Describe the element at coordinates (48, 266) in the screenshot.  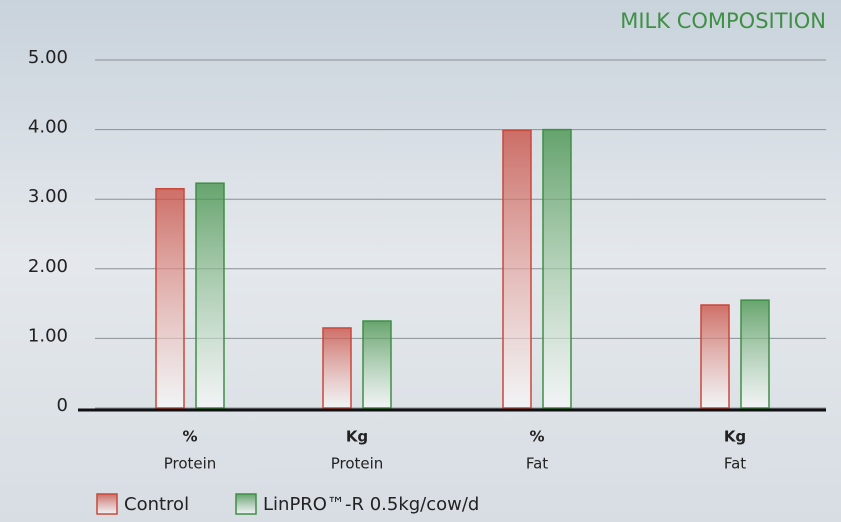
I see `y-tick-label: 2.00` at that location.